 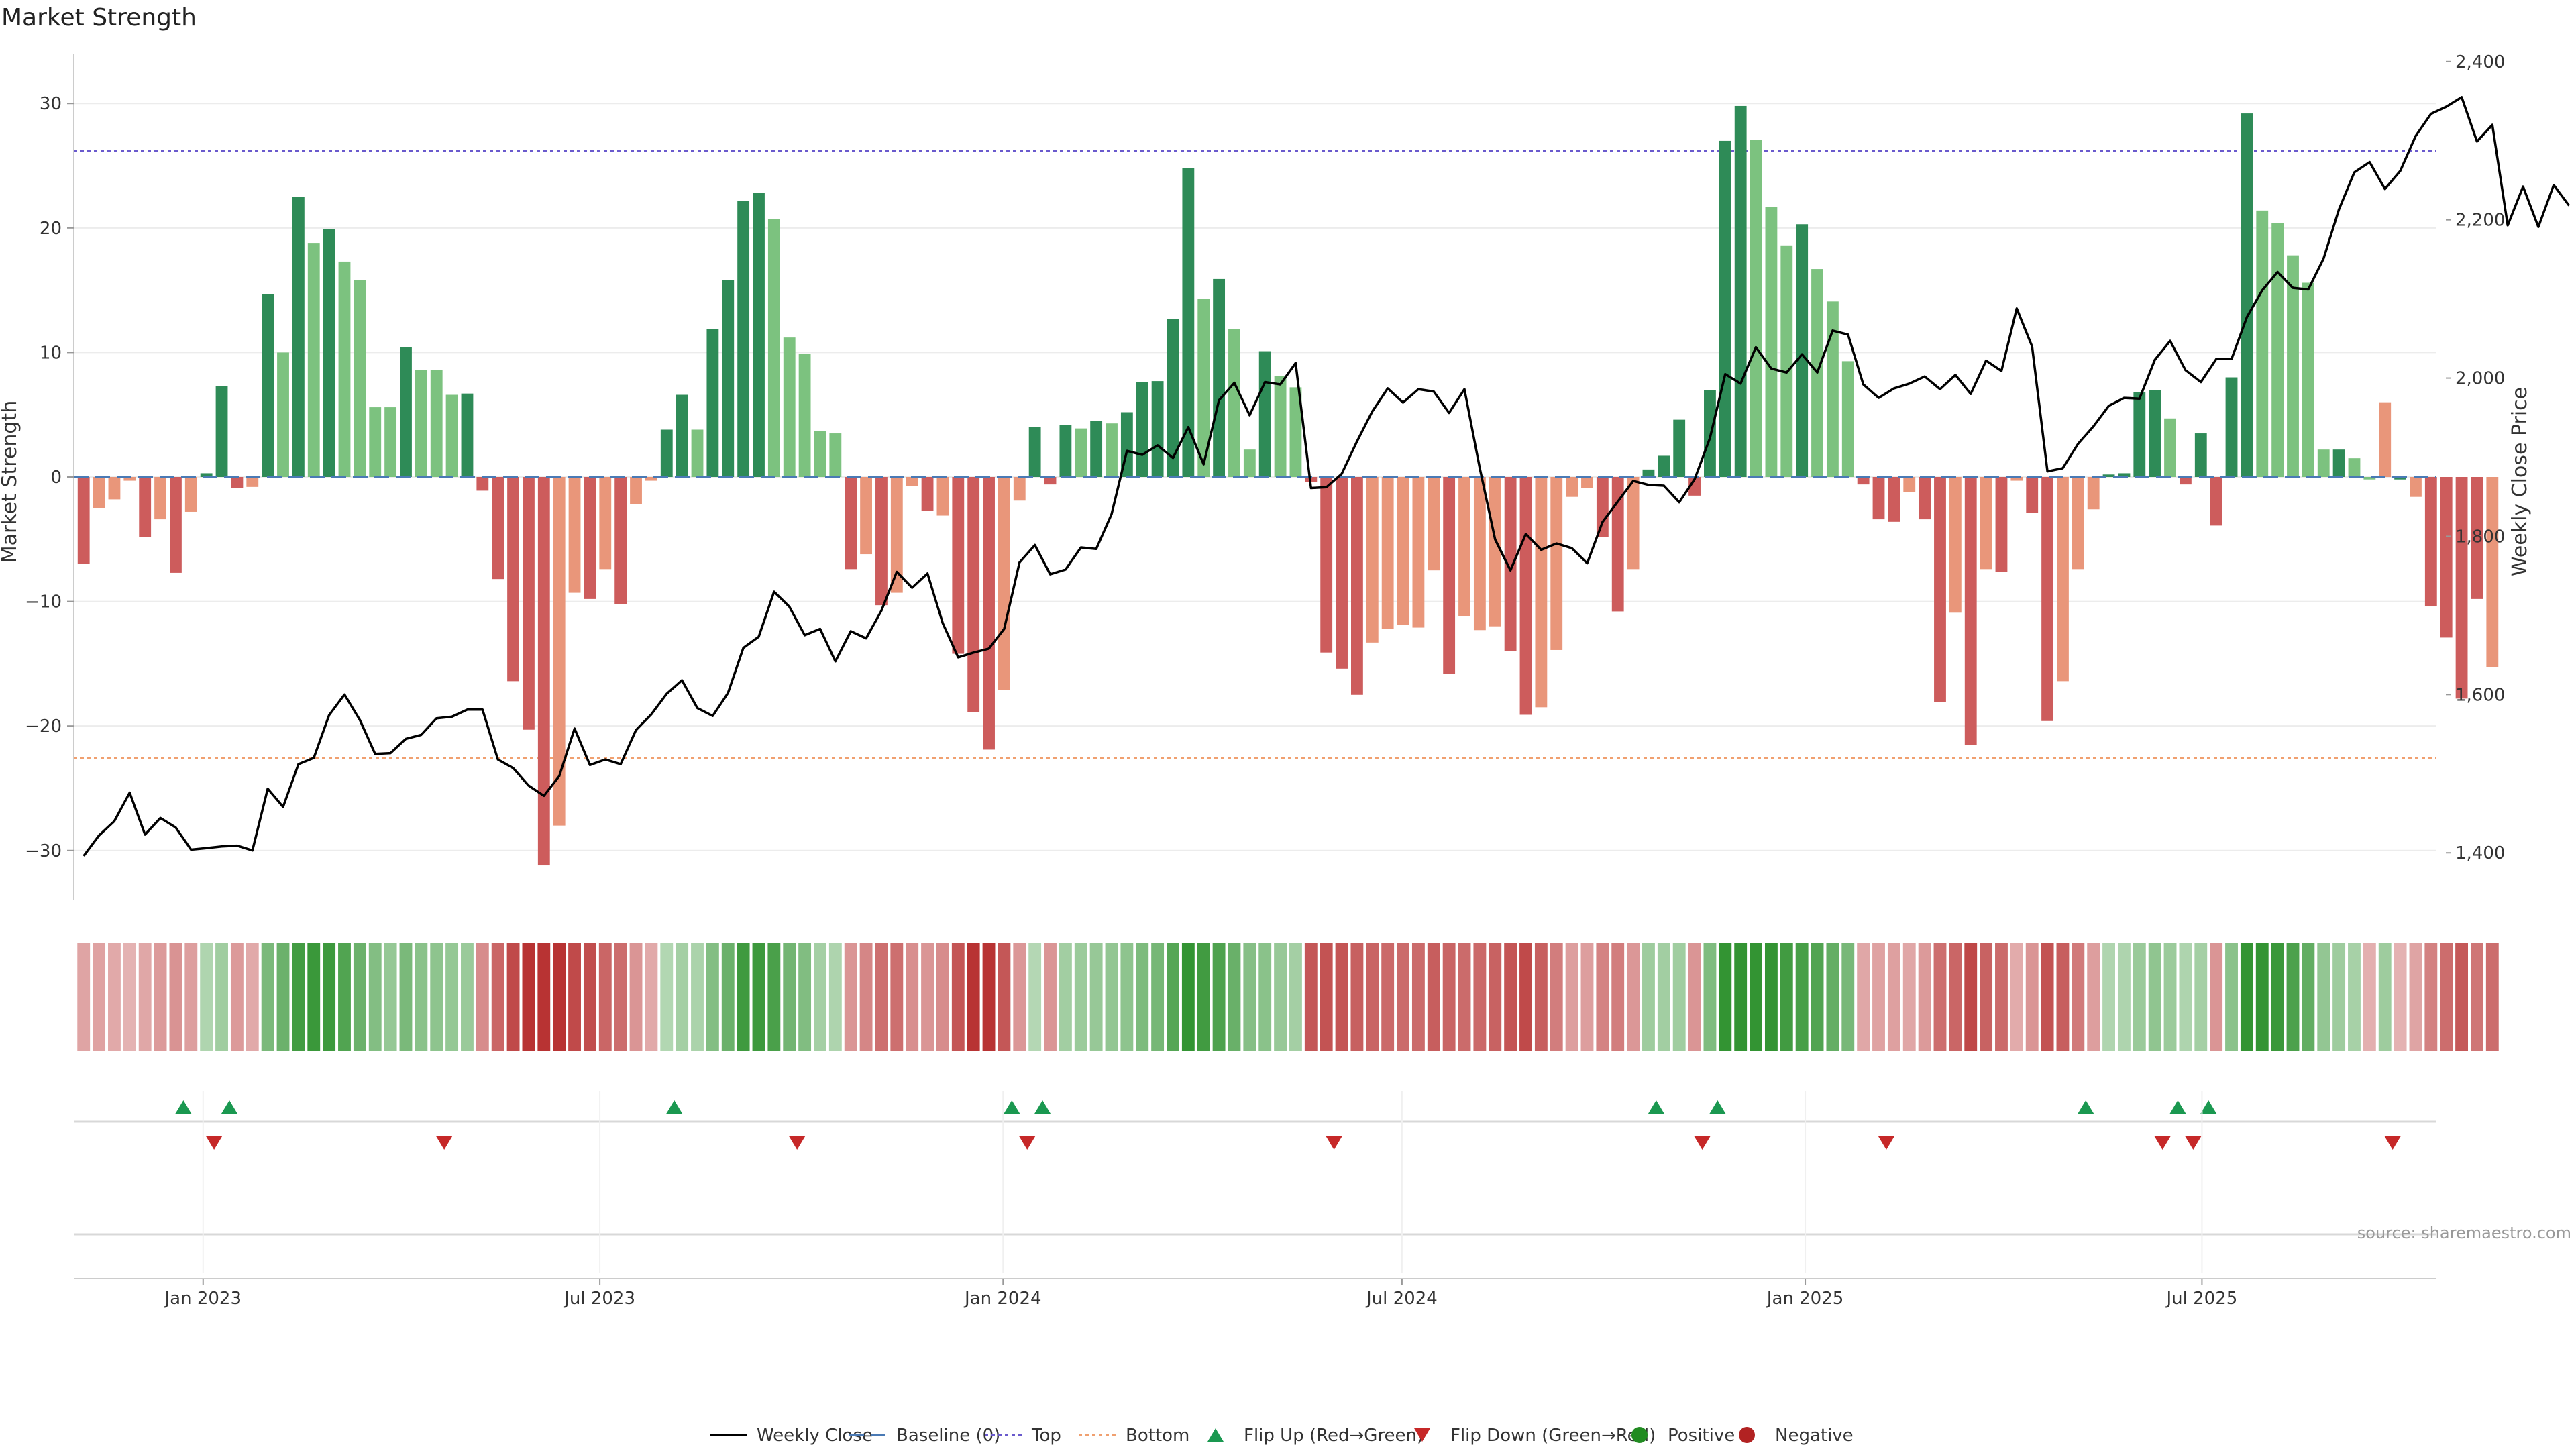 I want to click on legend-negative-dot, so click(x=1747, y=1435).